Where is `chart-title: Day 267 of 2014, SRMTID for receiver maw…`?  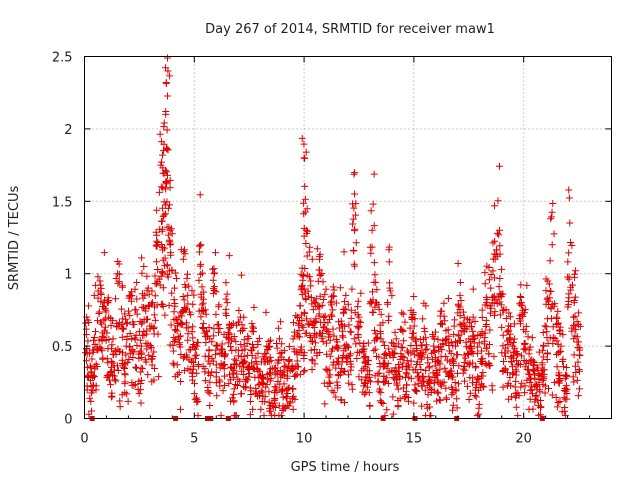 chart-title: Day 267 of 2014, SRMTID for receiver maw… is located at coordinates (350, 29).